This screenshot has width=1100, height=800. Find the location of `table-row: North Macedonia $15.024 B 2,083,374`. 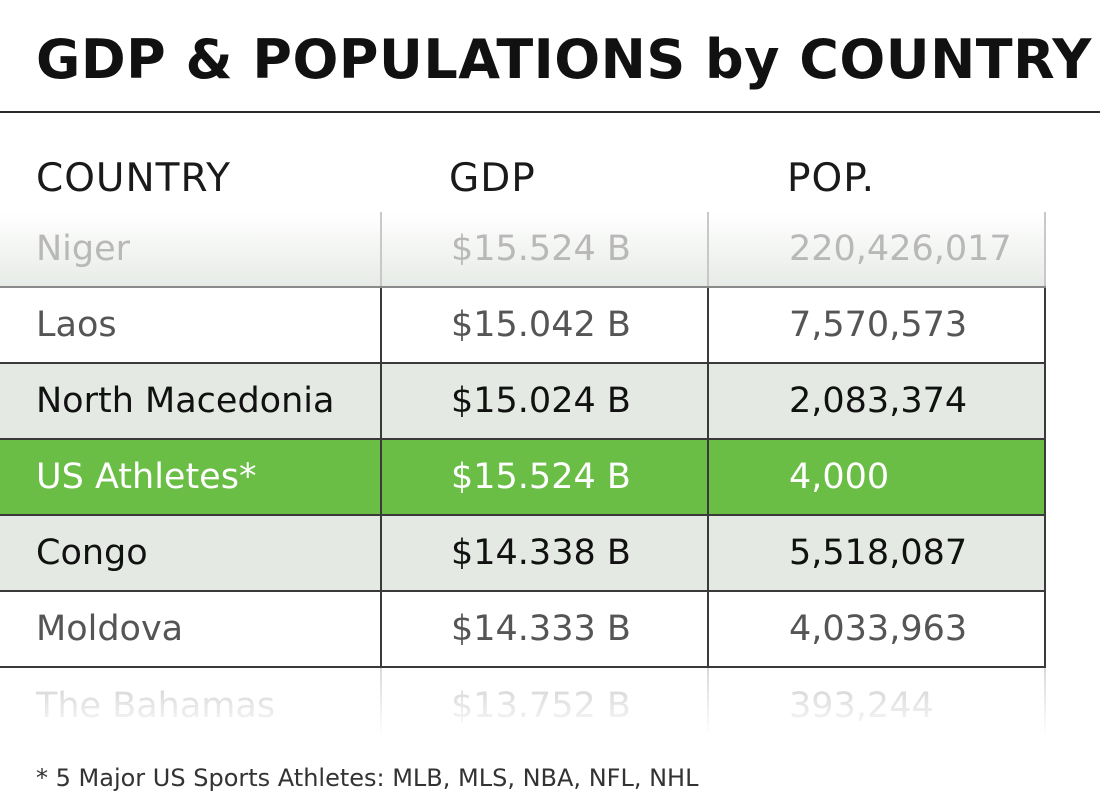

table-row: North Macedonia $15.024 B 2,083,374 is located at coordinates (523, 402).